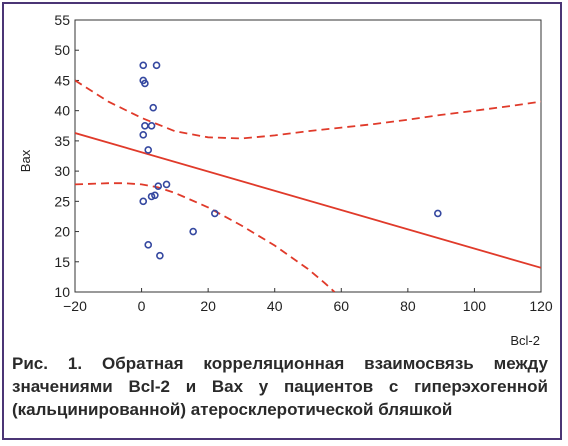 The height and width of the screenshot is (446, 568). What do you see at coordinates (341, 306) in the screenshot?
I see `x-tick-label: 60` at bounding box center [341, 306].